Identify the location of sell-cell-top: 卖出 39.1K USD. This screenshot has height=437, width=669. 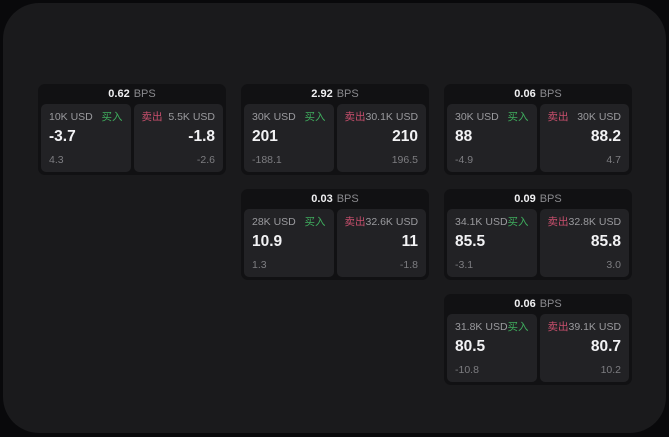
(585, 327).